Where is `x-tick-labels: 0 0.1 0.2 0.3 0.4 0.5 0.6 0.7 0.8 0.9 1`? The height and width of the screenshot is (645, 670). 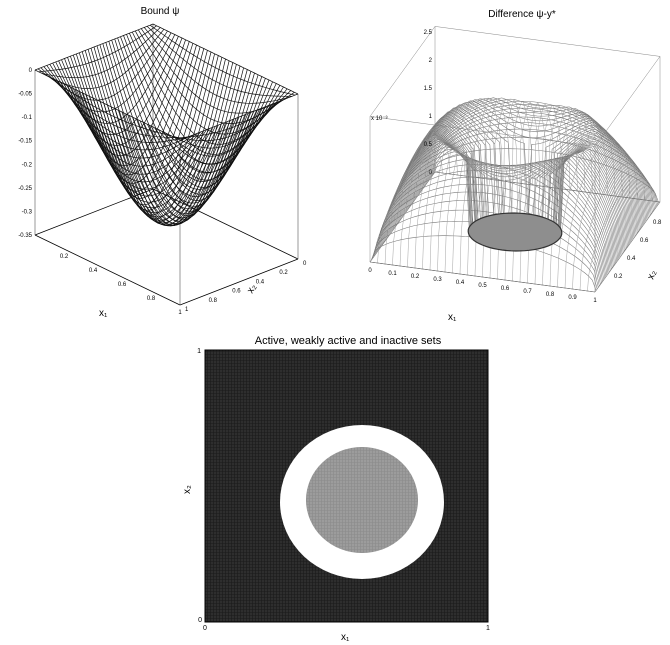 x-tick-labels: 0 0.1 0.2 0.3 0.4 0.5 0.6 0.7 0.8 0.9 1 is located at coordinates (482, 286).